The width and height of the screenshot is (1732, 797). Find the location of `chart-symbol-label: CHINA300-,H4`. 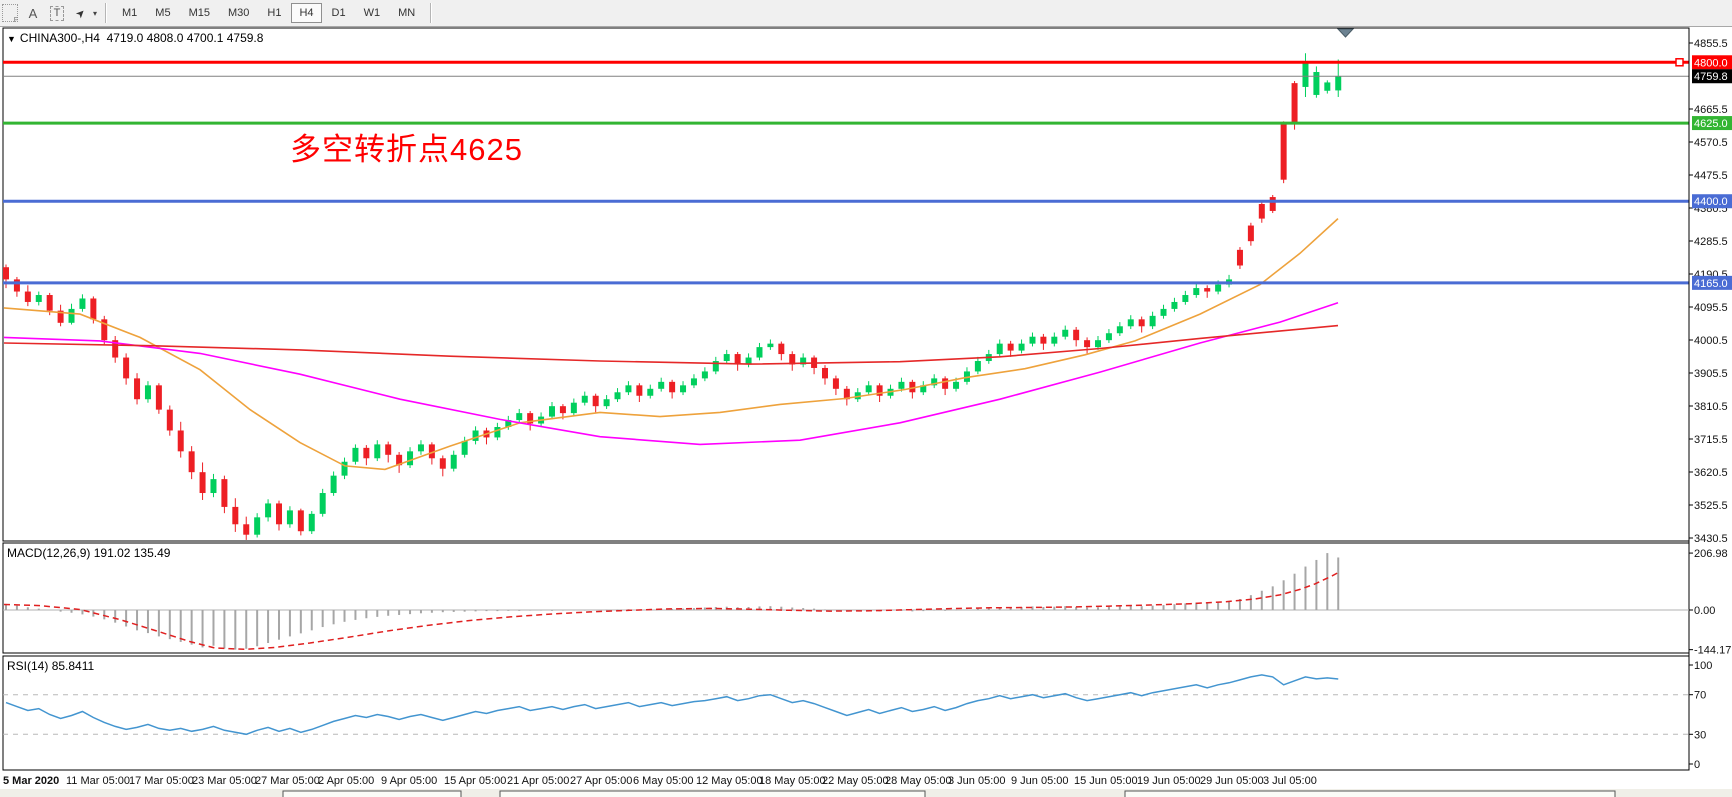

chart-symbol-label: CHINA300-,H4 is located at coordinates (59, 38).